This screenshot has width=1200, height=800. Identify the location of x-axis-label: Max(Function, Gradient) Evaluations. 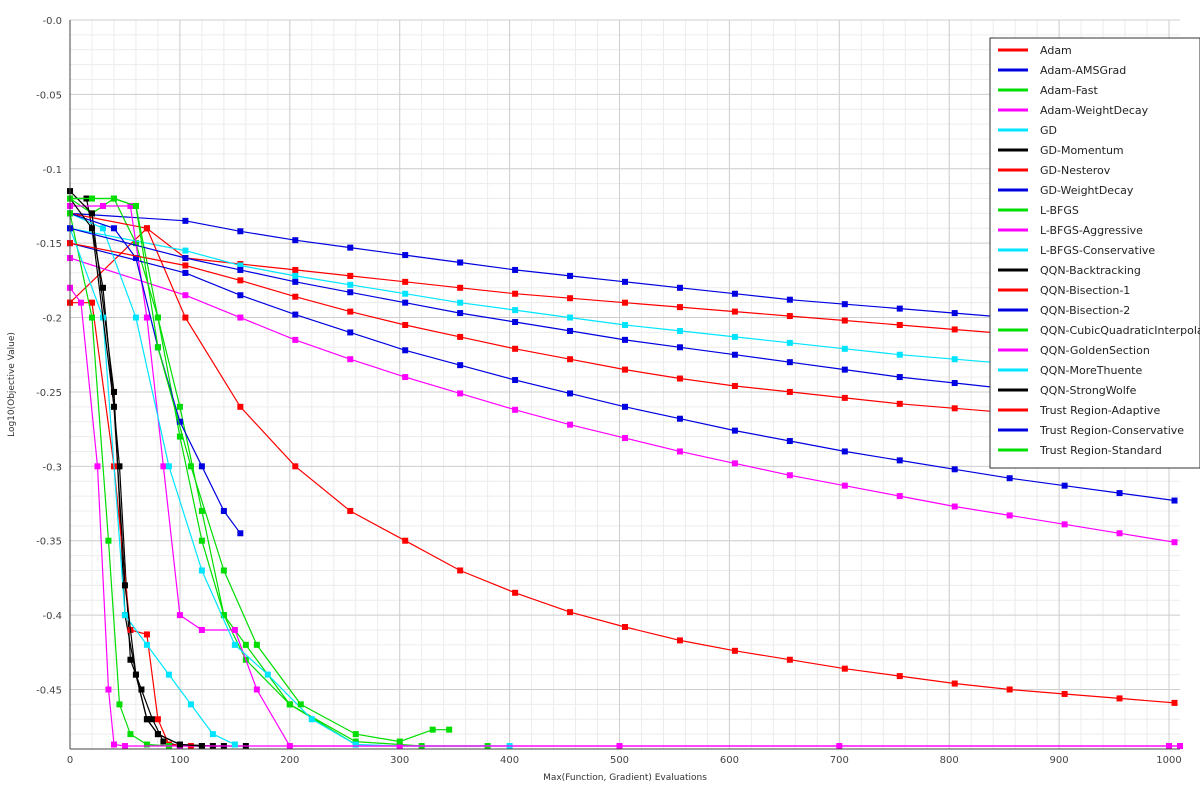
(625, 778).